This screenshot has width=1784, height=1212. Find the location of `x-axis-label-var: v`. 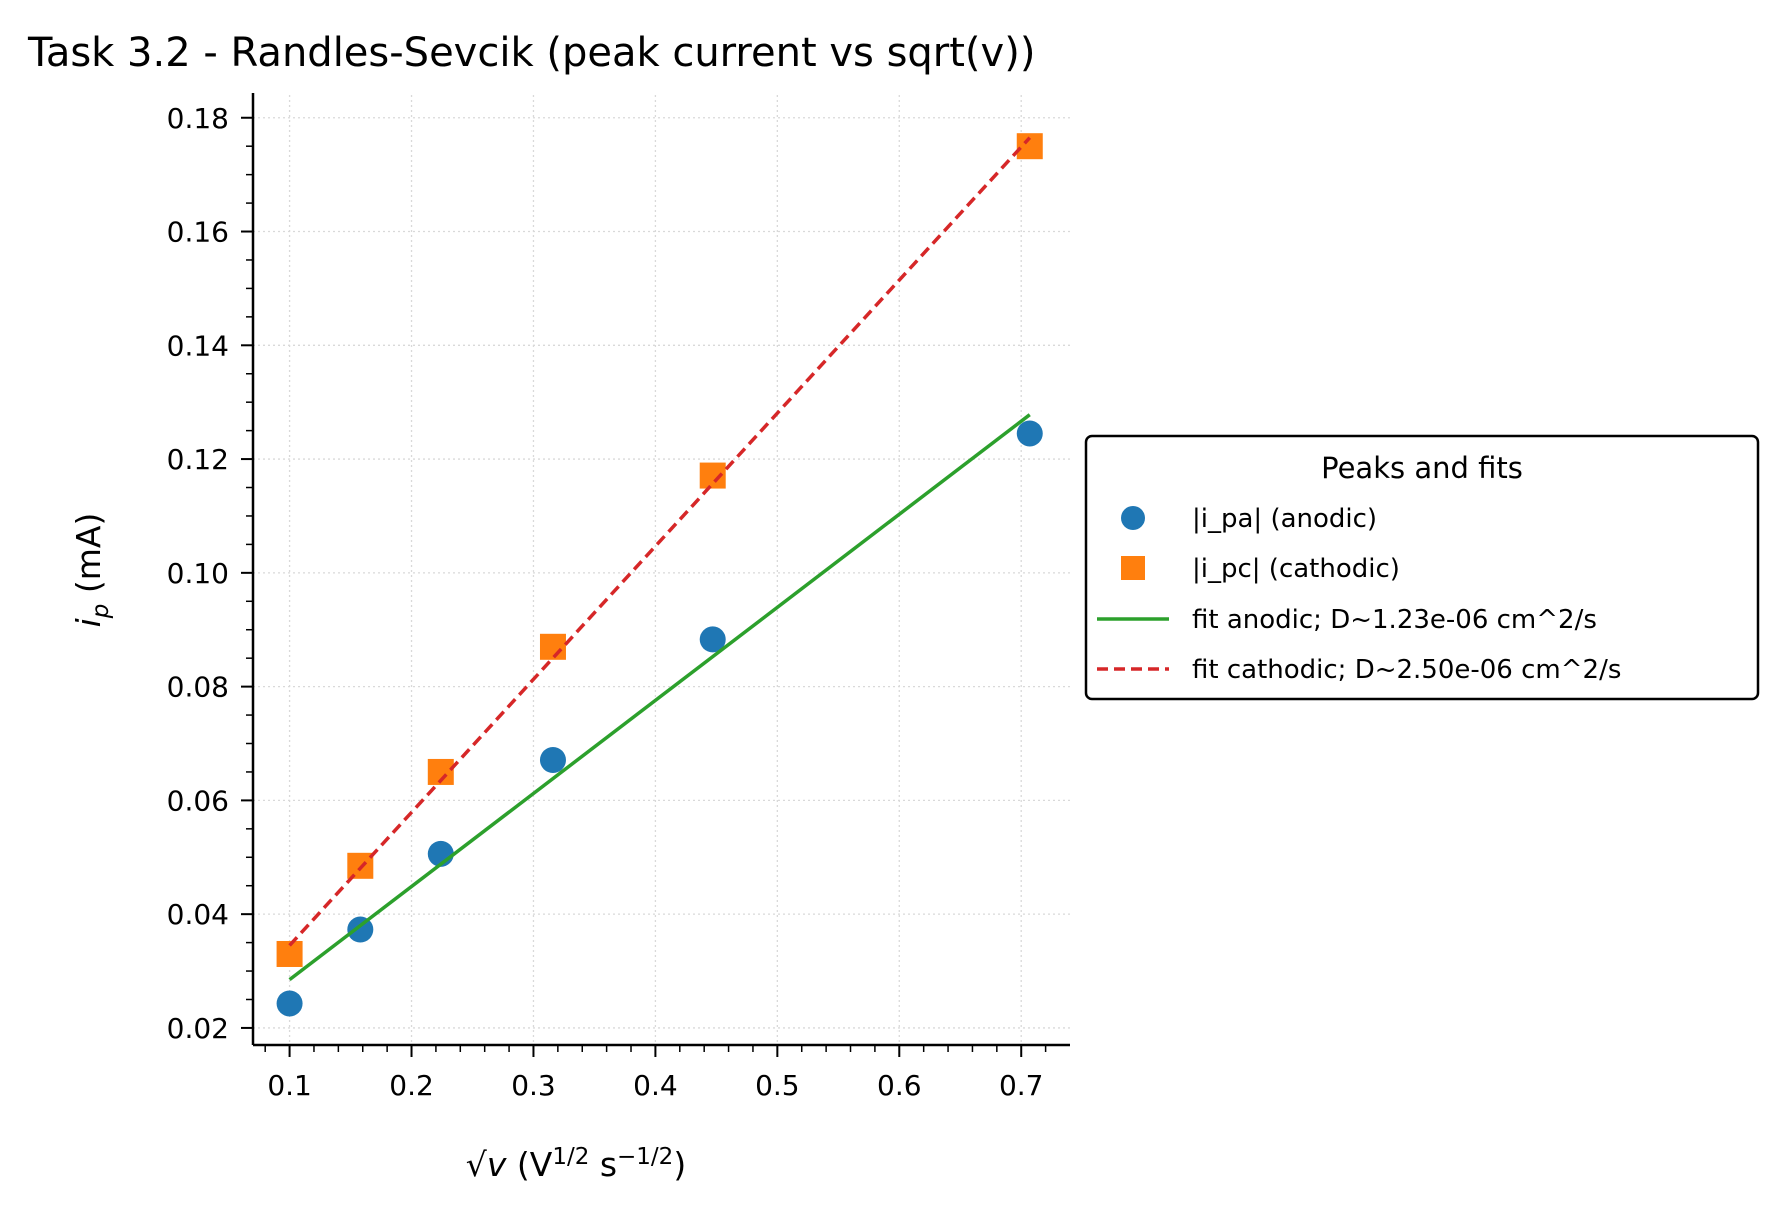

x-axis-label-var: v is located at coordinates (497, 1164).